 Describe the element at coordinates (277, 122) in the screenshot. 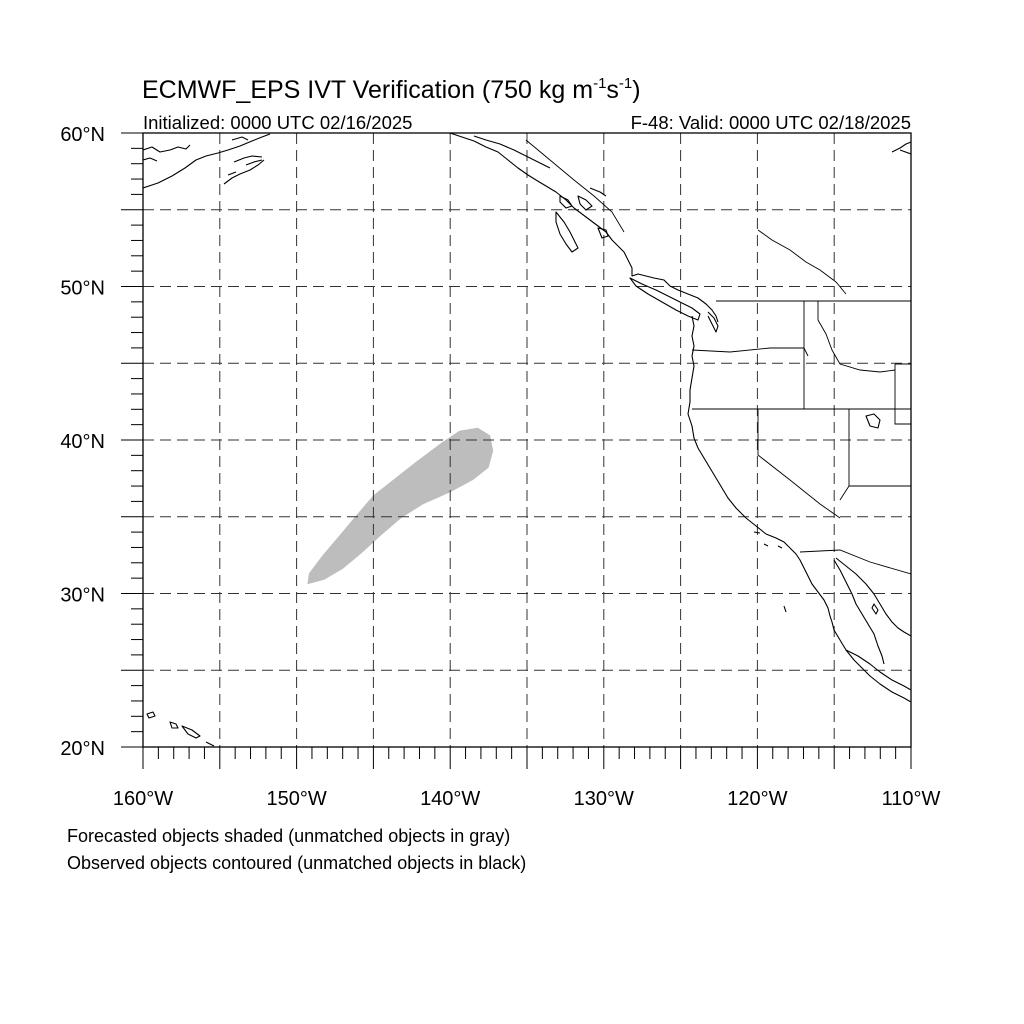

I see `init-time-label: Initialized: 0000 UTC 02/16/2025` at that location.